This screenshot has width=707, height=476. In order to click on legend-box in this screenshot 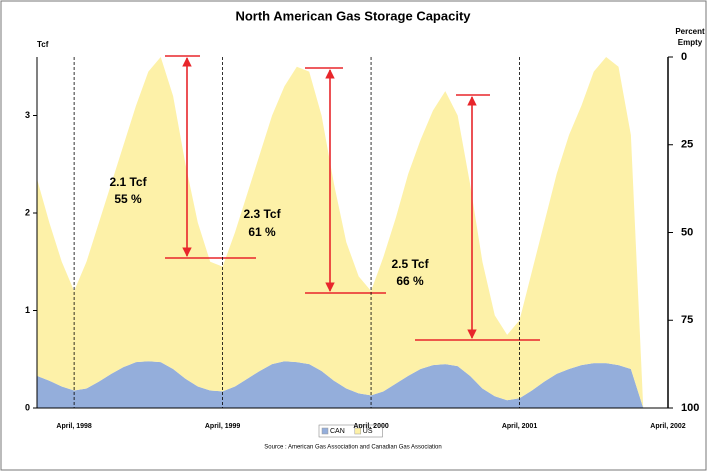, I will do `click(350, 431)`.